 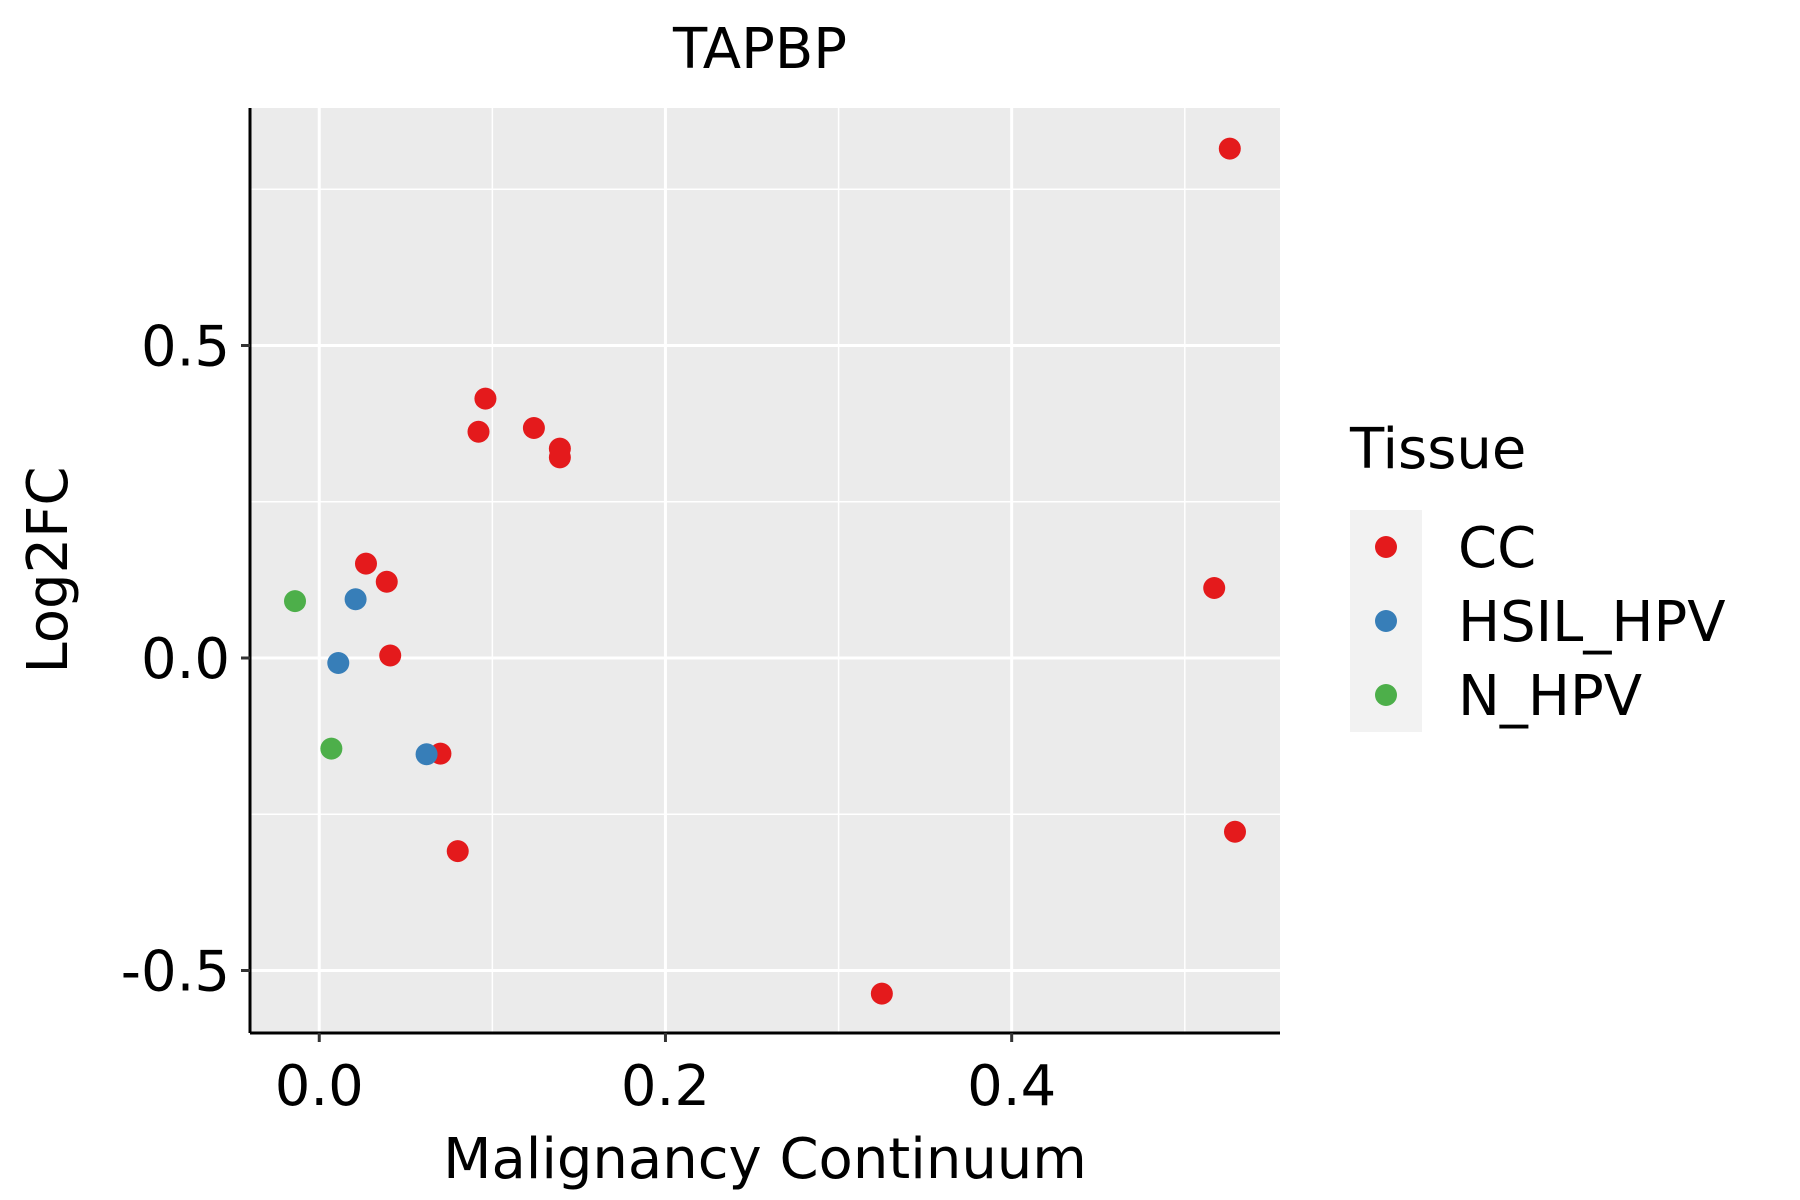 I want to click on legend-key-cc, so click(x=1386, y=547).